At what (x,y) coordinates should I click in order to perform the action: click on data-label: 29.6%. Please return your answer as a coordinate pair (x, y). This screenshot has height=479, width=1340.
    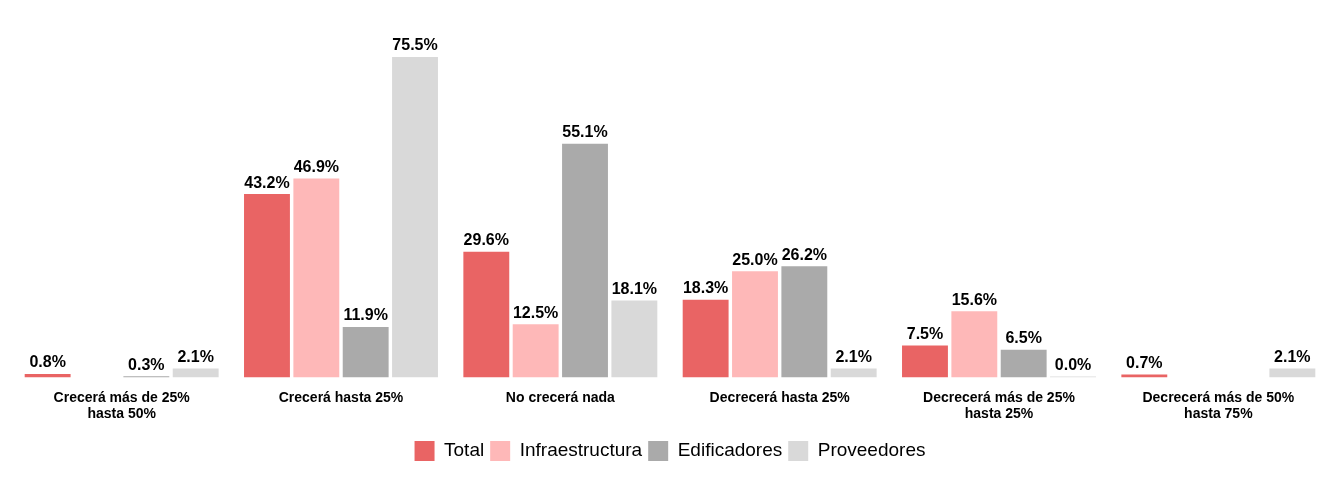
    Looking at the image, I should click on (486, 240).